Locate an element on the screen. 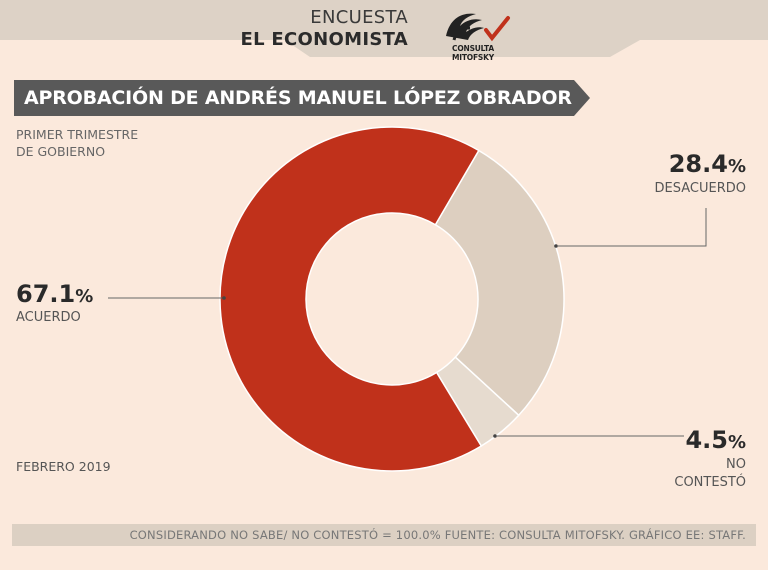  logo-text: CONSULTA MITOFSKY is located at coordinates (473, 53).